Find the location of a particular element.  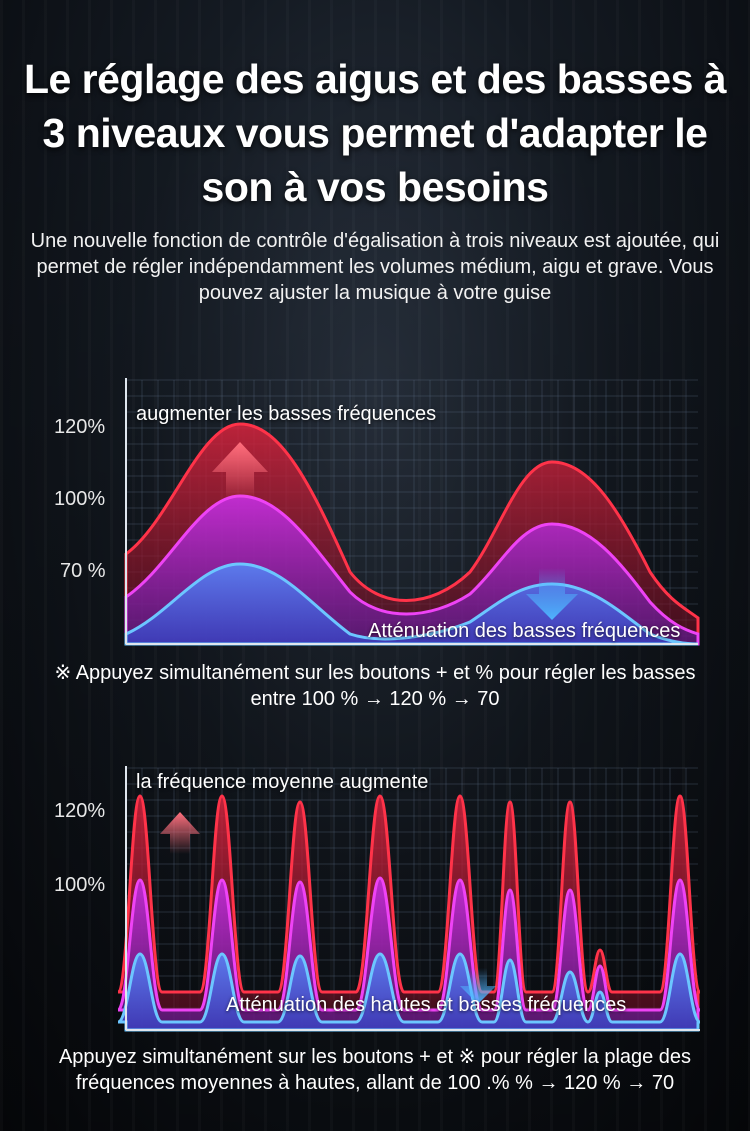

boost-label: la fréquence moyenne augmente is located at coordinates (282, 782).